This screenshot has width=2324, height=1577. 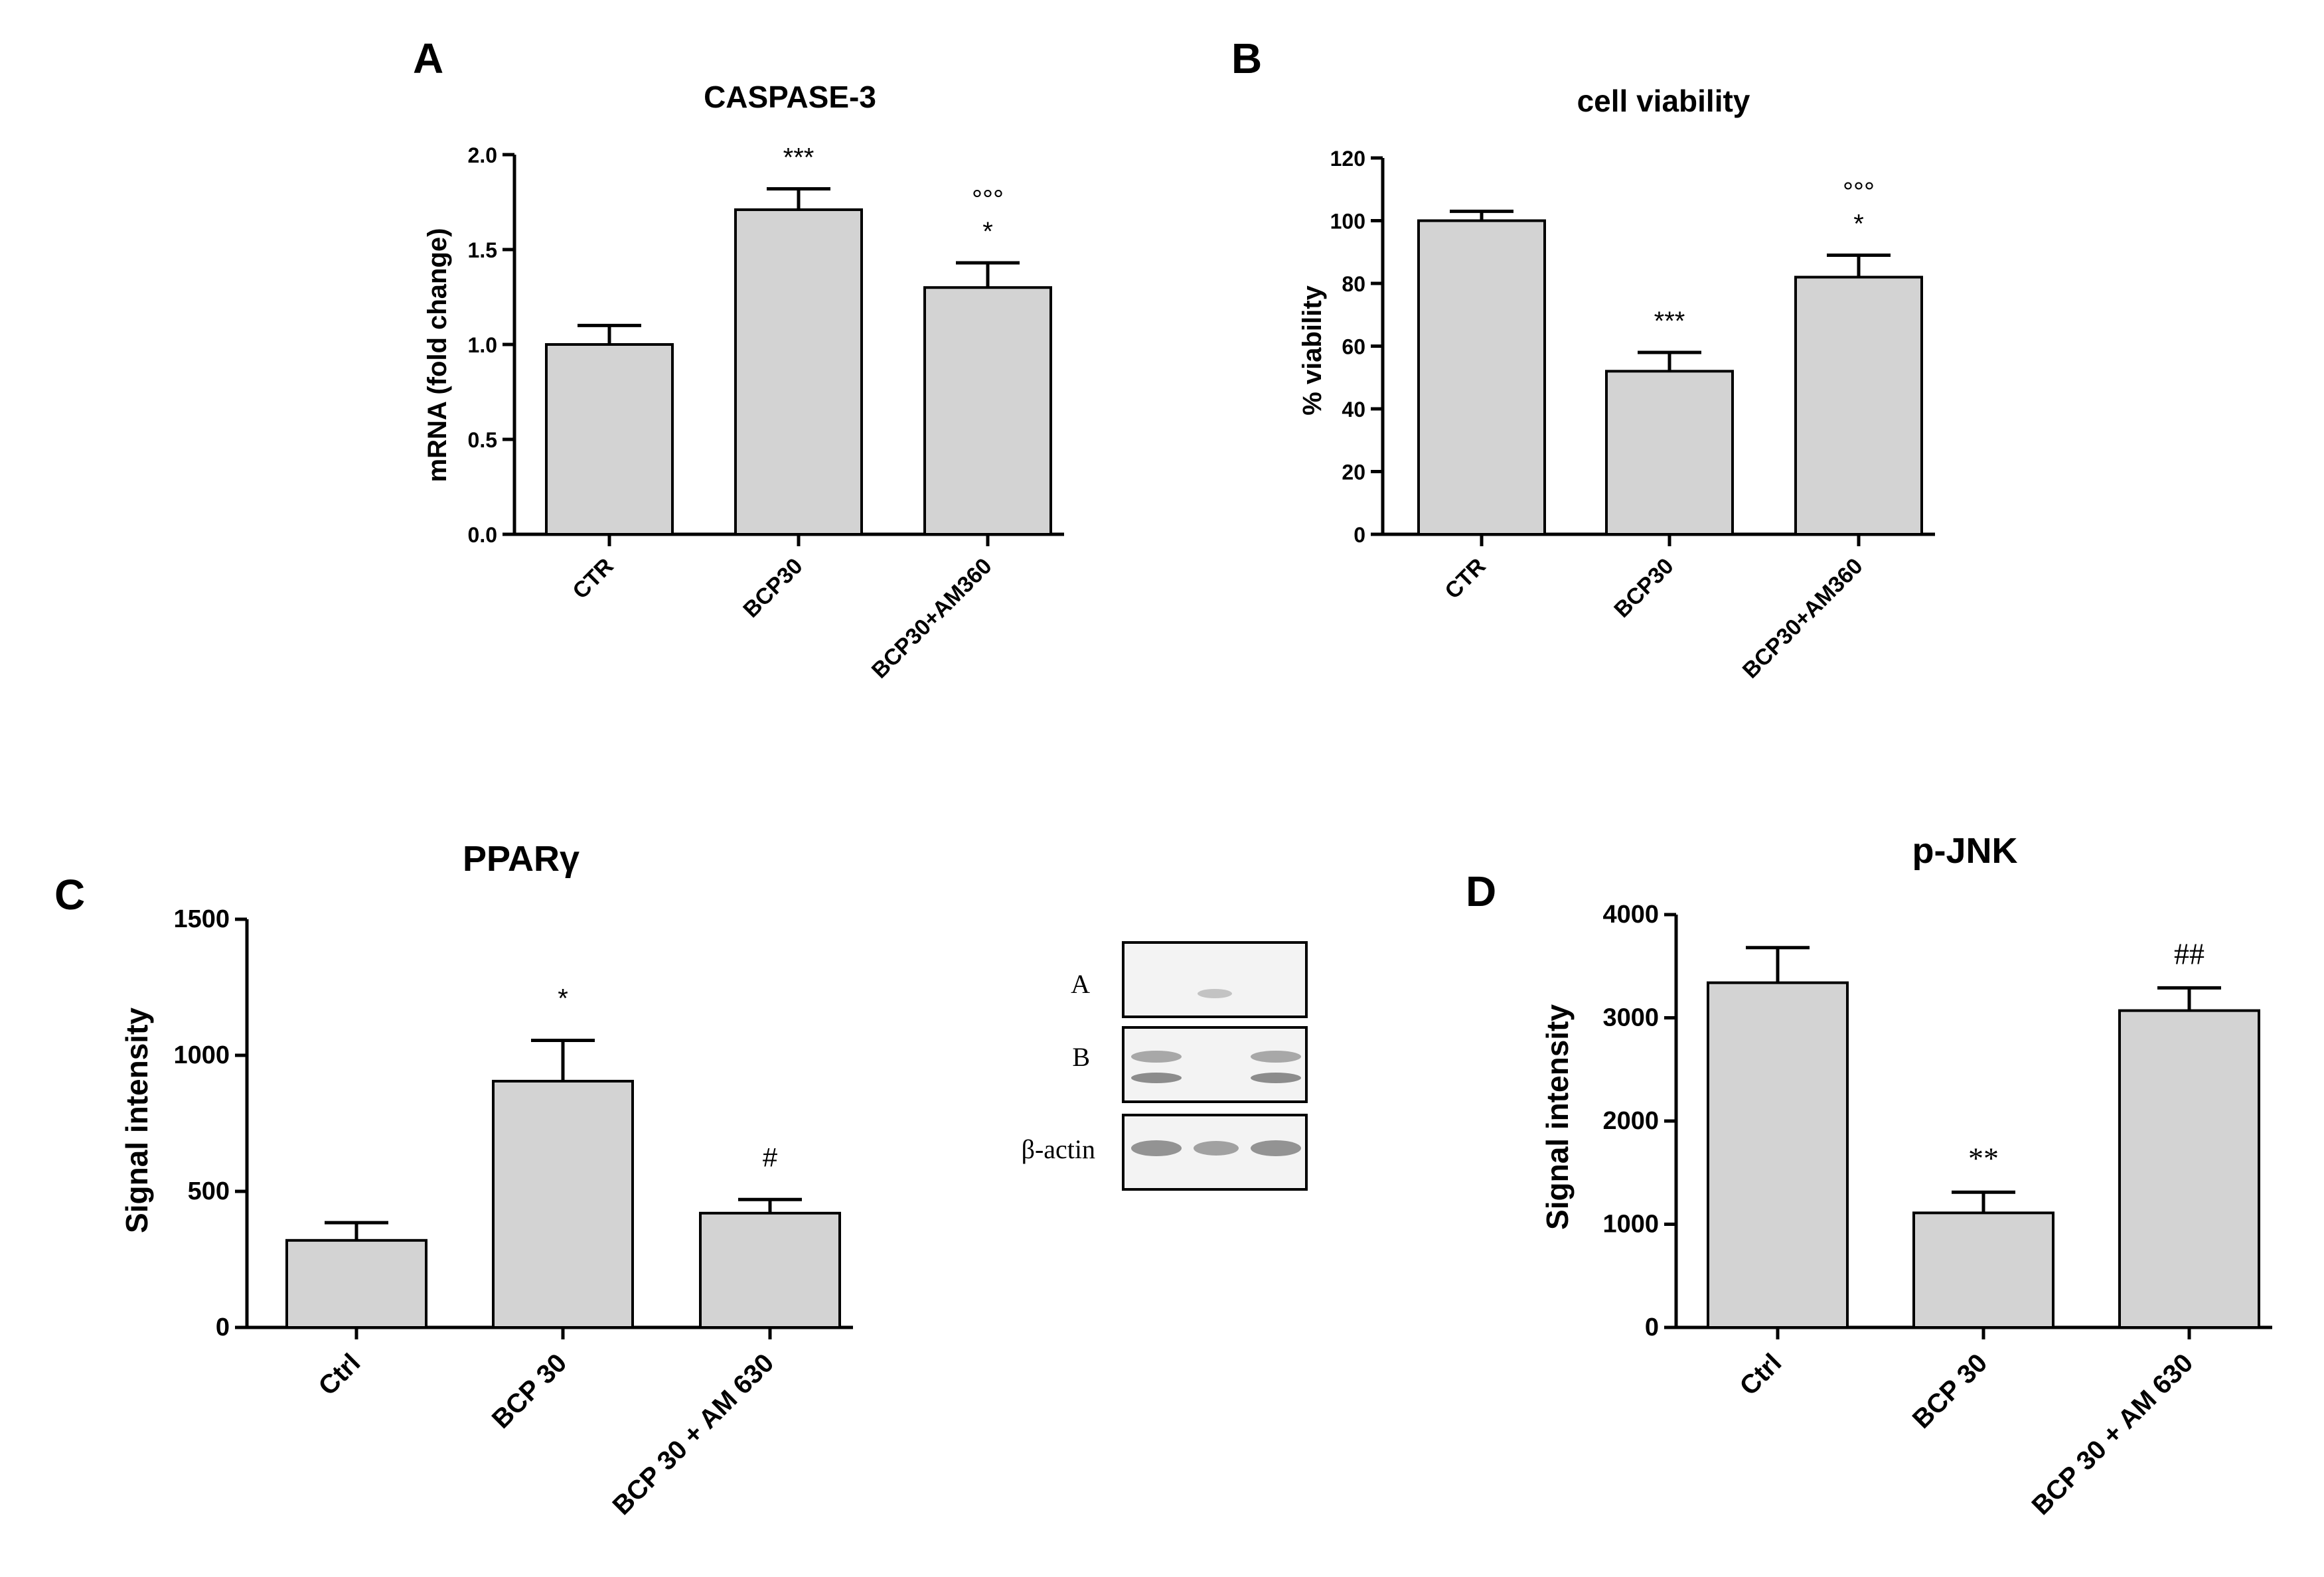 What do you see at coordinates (428, 58) in the screenshot?
I see `panel-a-letter: A` at bounding box center [428, 58].